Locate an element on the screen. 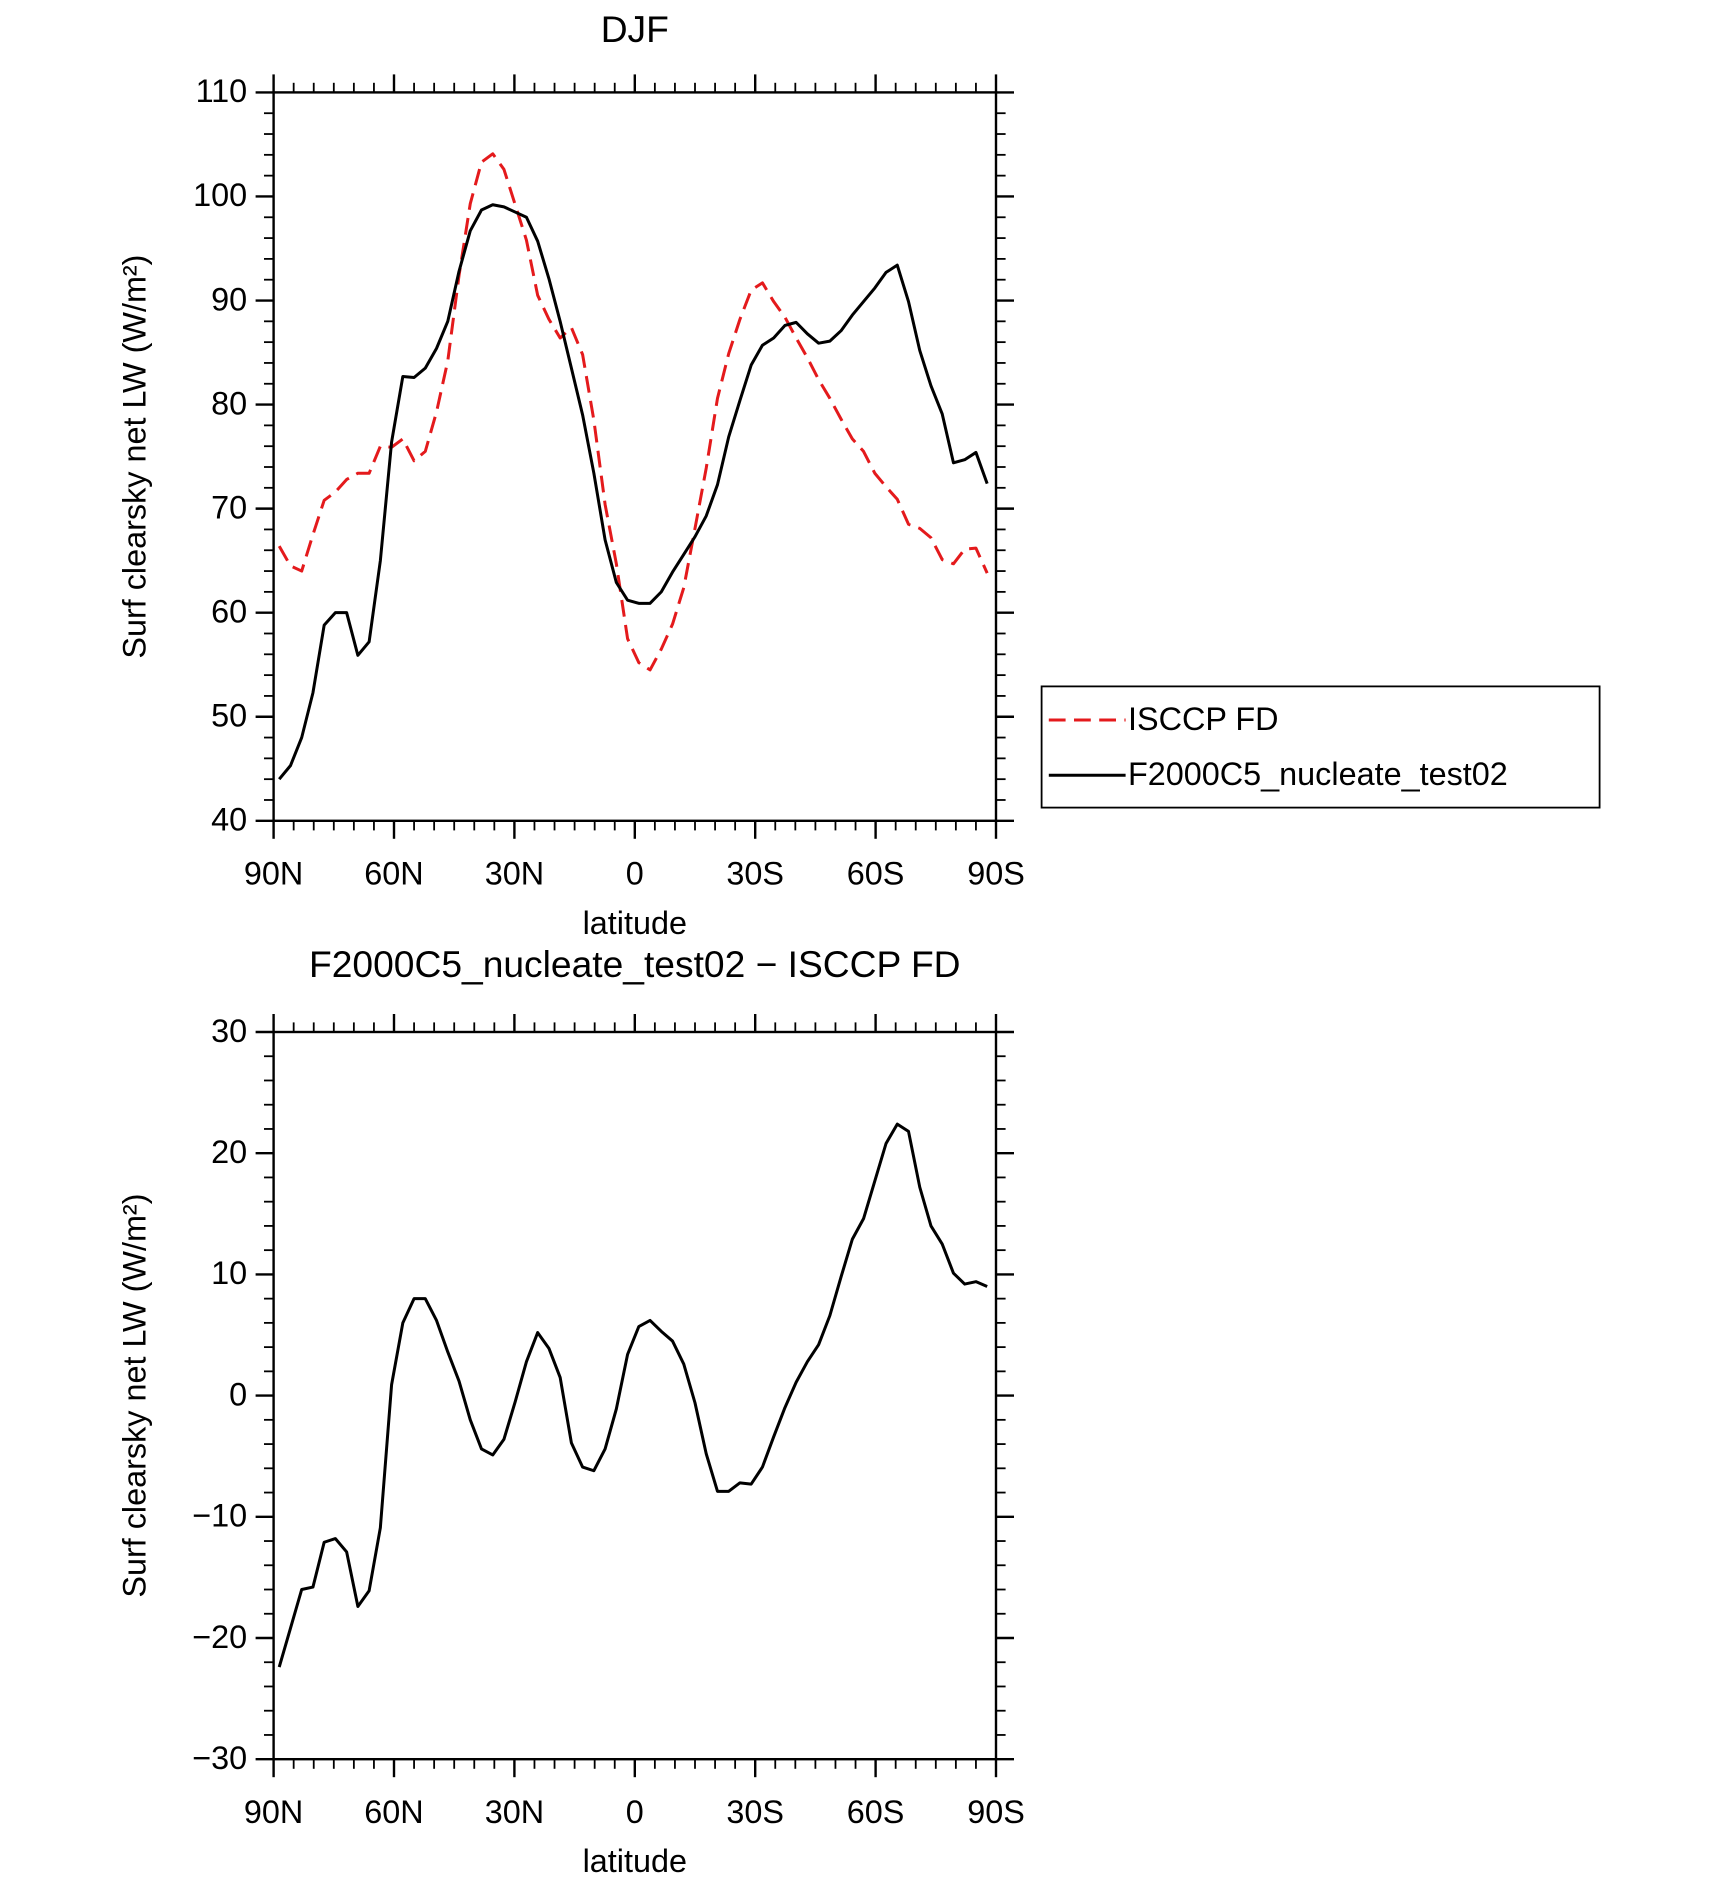  y-tick-label: 100 is located at coordinates (220, 195).